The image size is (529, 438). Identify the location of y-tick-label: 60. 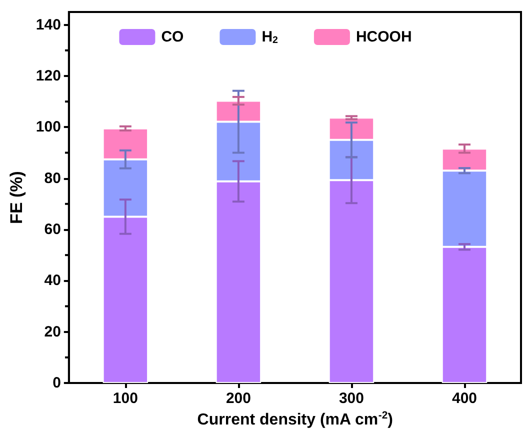
(52, 229).